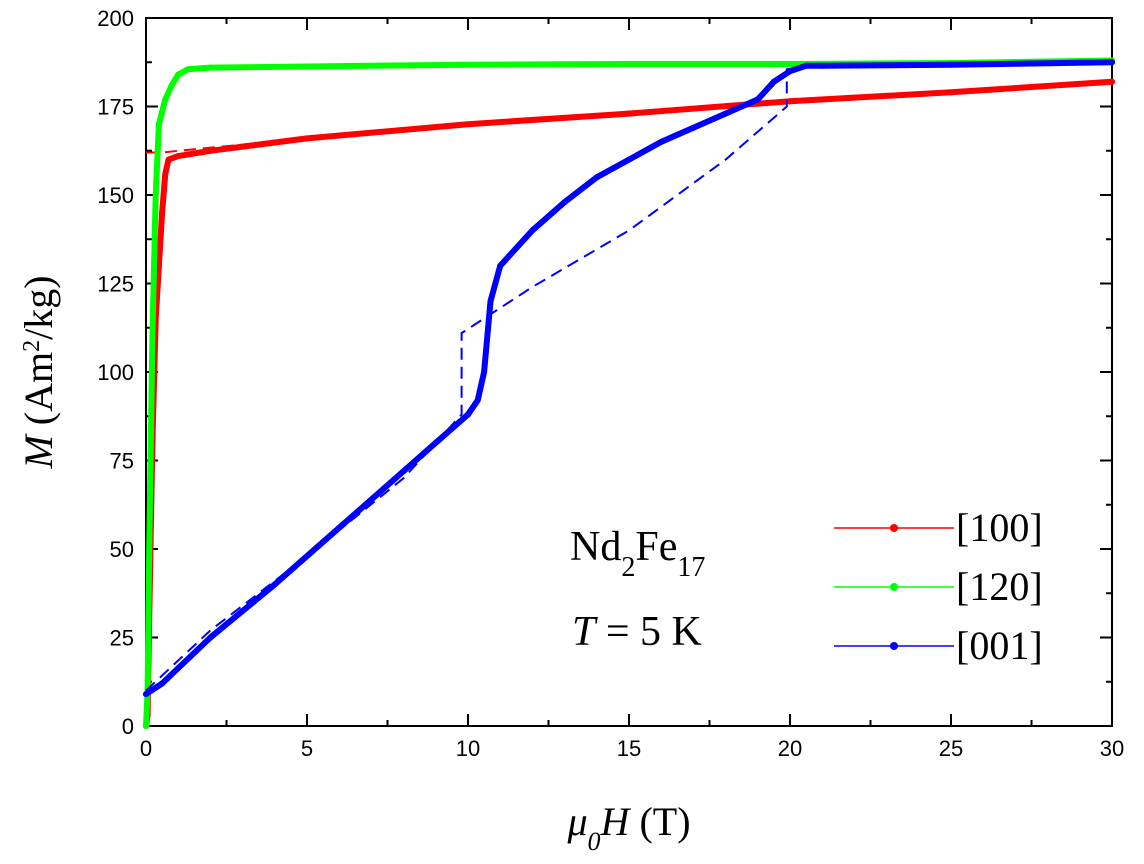  What do you see at coordinates (128, 726) in the screenshot?
I see `y-tick-label: 0` at bounding box center [128, 726].